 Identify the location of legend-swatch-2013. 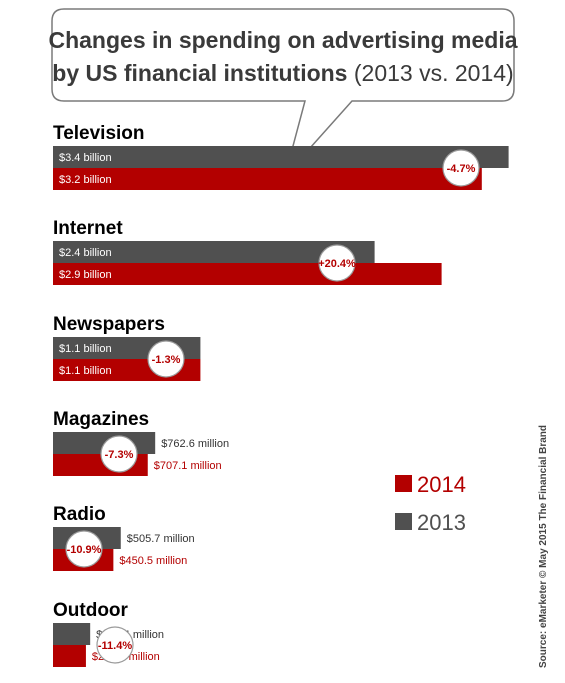
(403, 521).